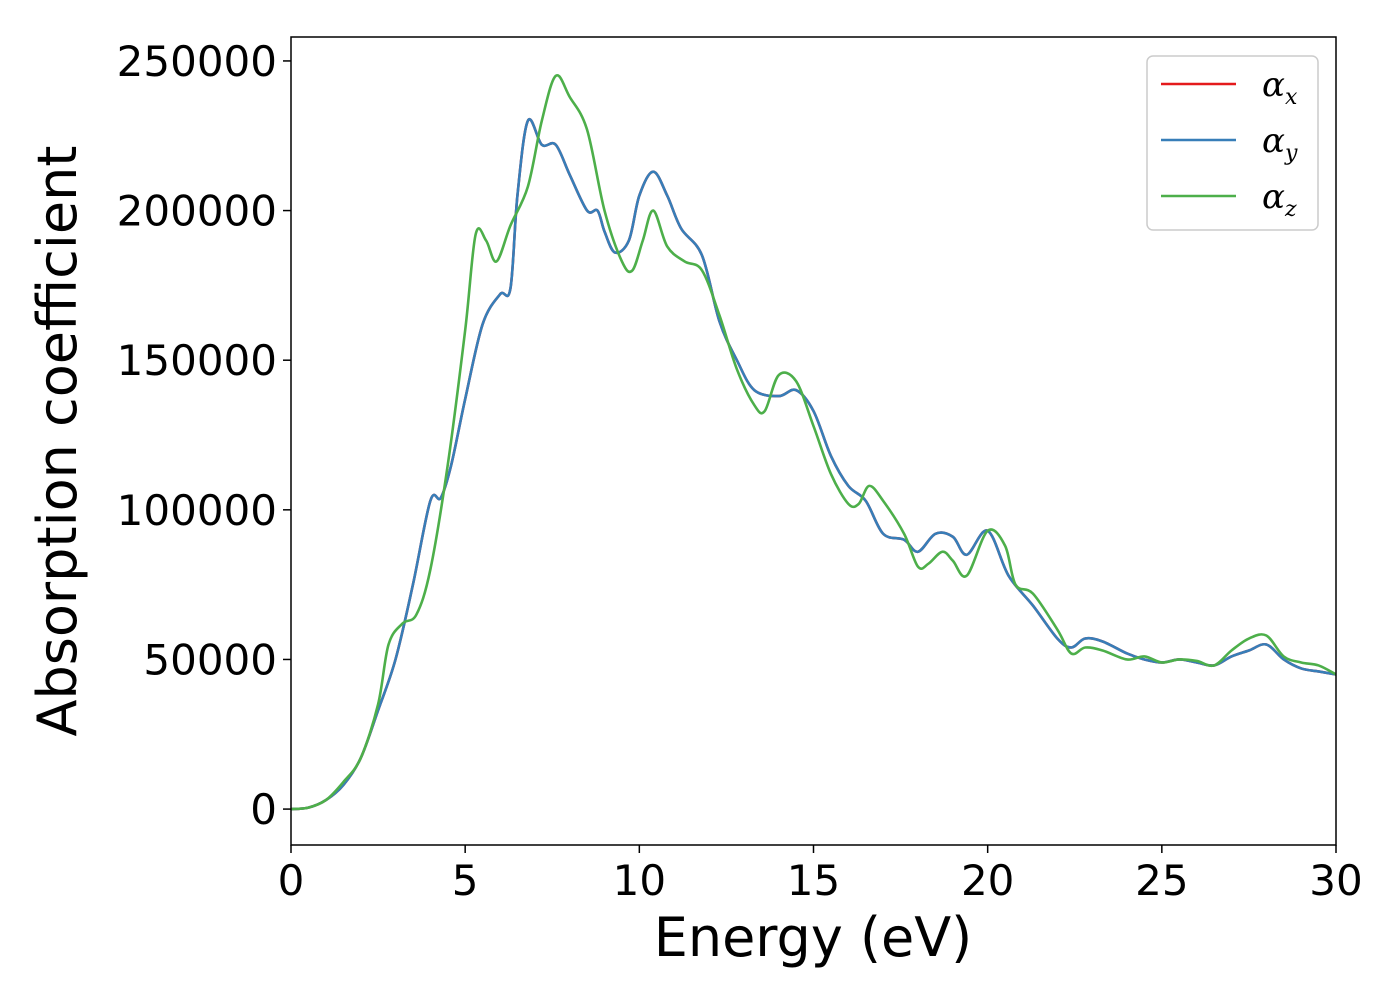  Describe the element at coordinates (1335, 880) in the screenshot. I see `x-tick-label: 30` at that location.